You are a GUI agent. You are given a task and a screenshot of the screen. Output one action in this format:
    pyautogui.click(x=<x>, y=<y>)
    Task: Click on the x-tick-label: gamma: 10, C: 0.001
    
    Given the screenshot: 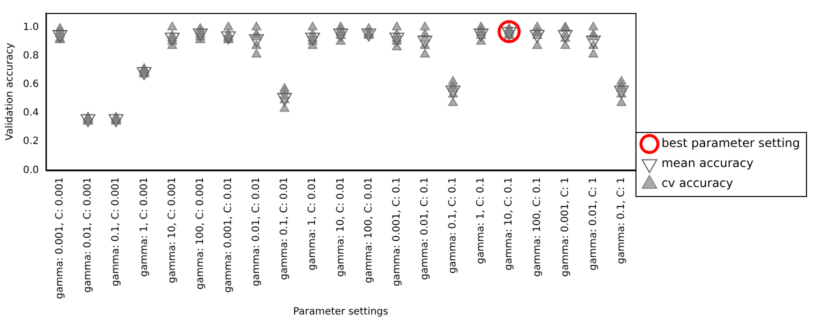 What is the action you would take?
    pyautogui.click(x=172, y=230)
    